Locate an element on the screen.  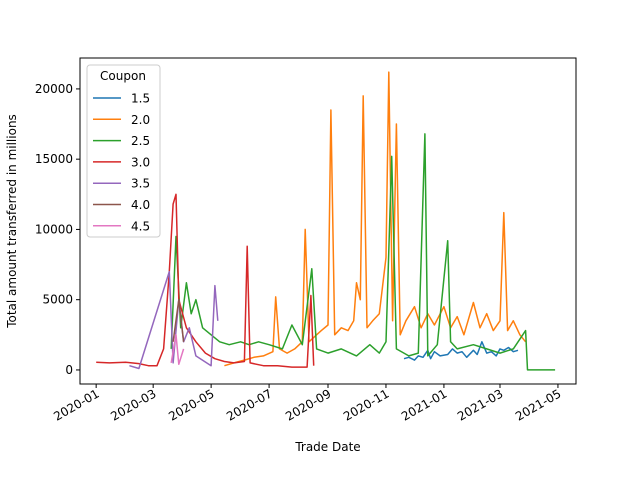
legend-label: 2.0 is located at coordinates (140, 120).